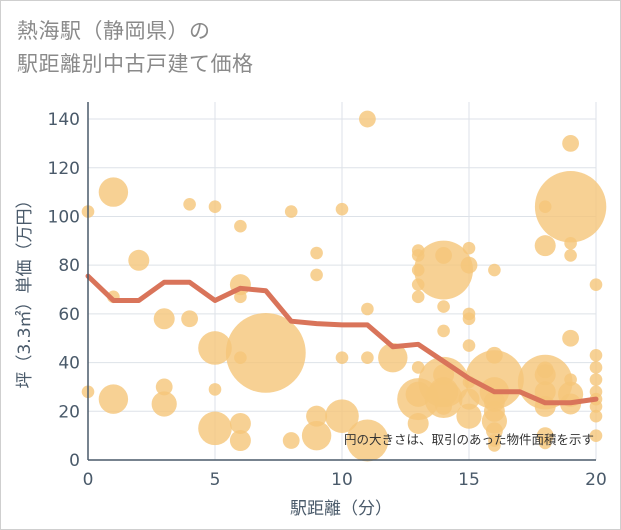 The height and width of the screenshot is (530, 621). Describe the element at coordinates (69, 266) in the screenshot. I see `y-tick-label: 80` at that location.